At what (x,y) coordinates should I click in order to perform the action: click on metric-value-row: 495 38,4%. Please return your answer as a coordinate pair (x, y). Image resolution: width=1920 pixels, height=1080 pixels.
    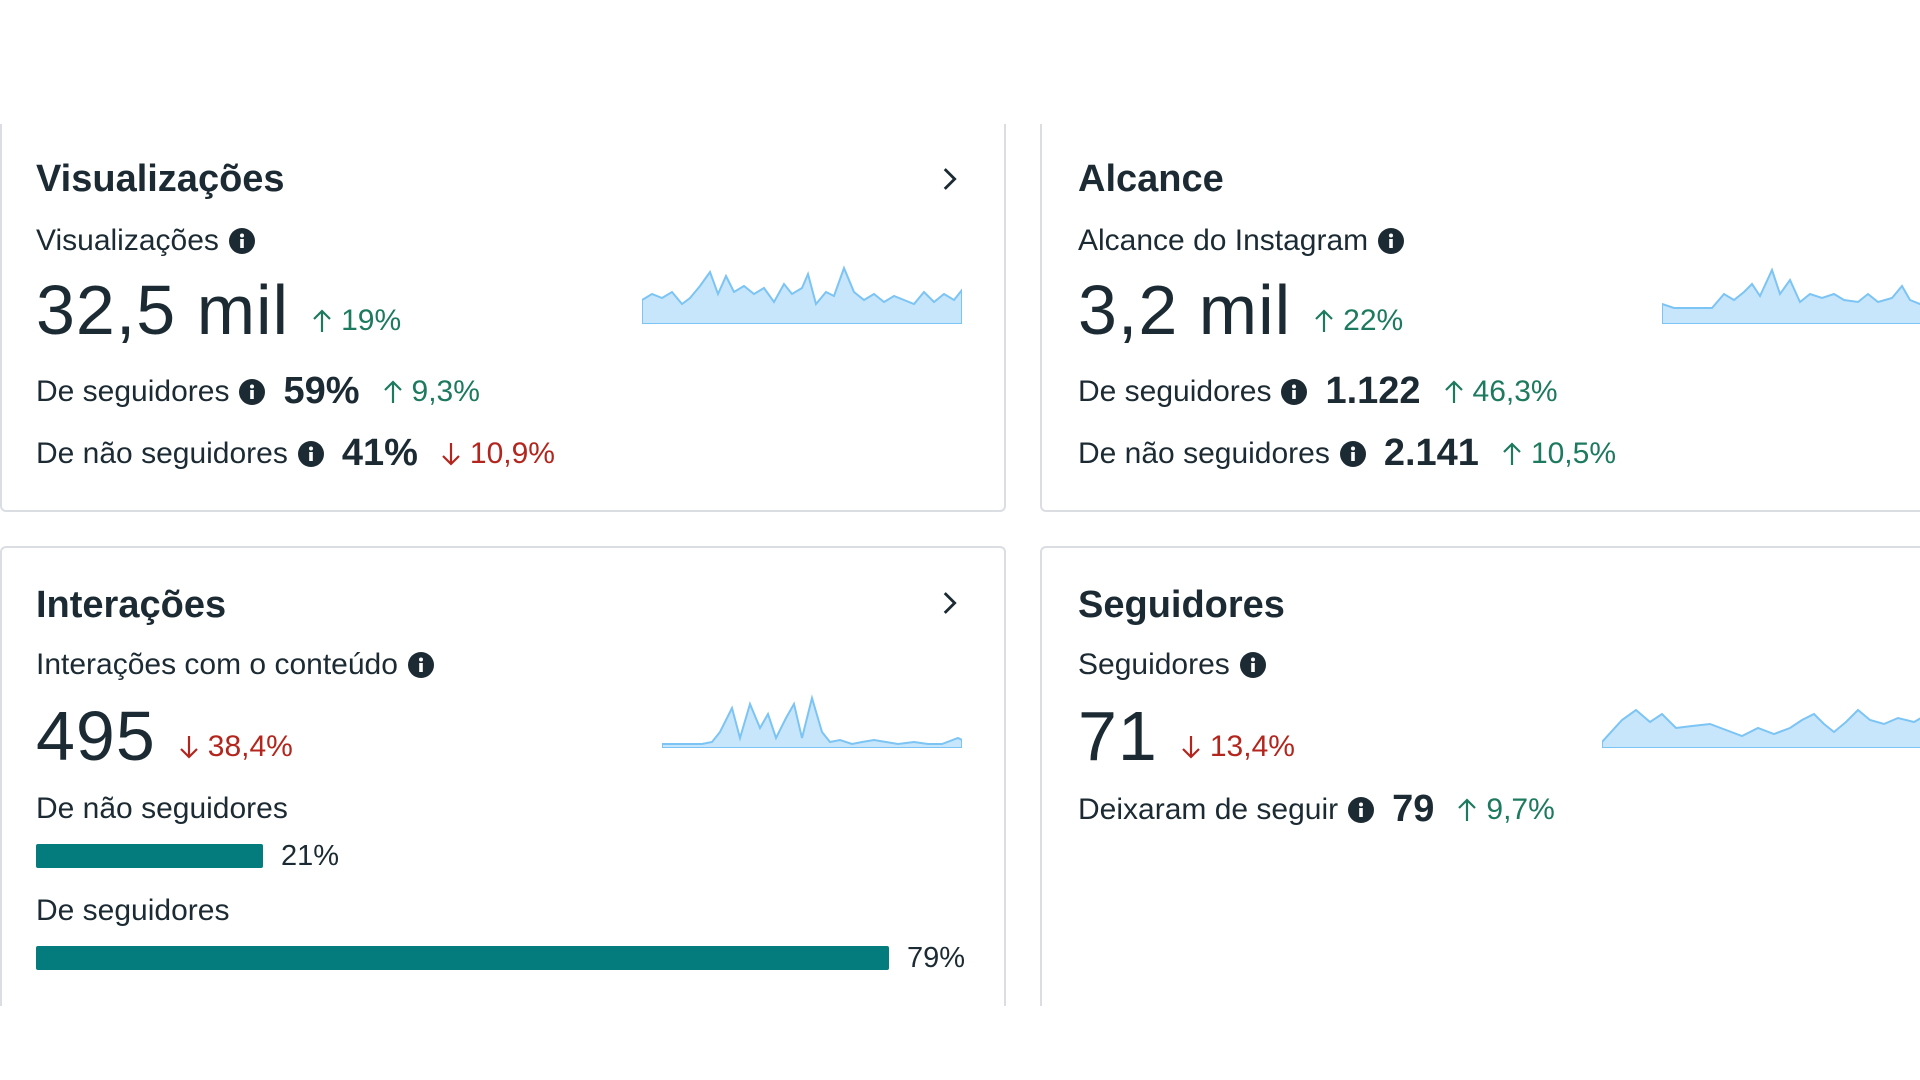
    Looking at the image, I should click on (164, 736).